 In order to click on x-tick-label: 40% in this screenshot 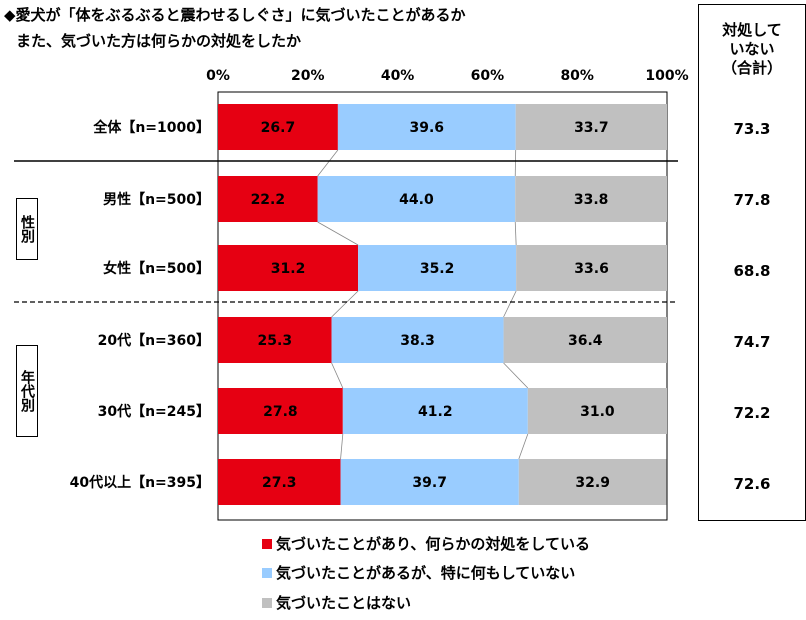, I will do `click(398, 76)`.